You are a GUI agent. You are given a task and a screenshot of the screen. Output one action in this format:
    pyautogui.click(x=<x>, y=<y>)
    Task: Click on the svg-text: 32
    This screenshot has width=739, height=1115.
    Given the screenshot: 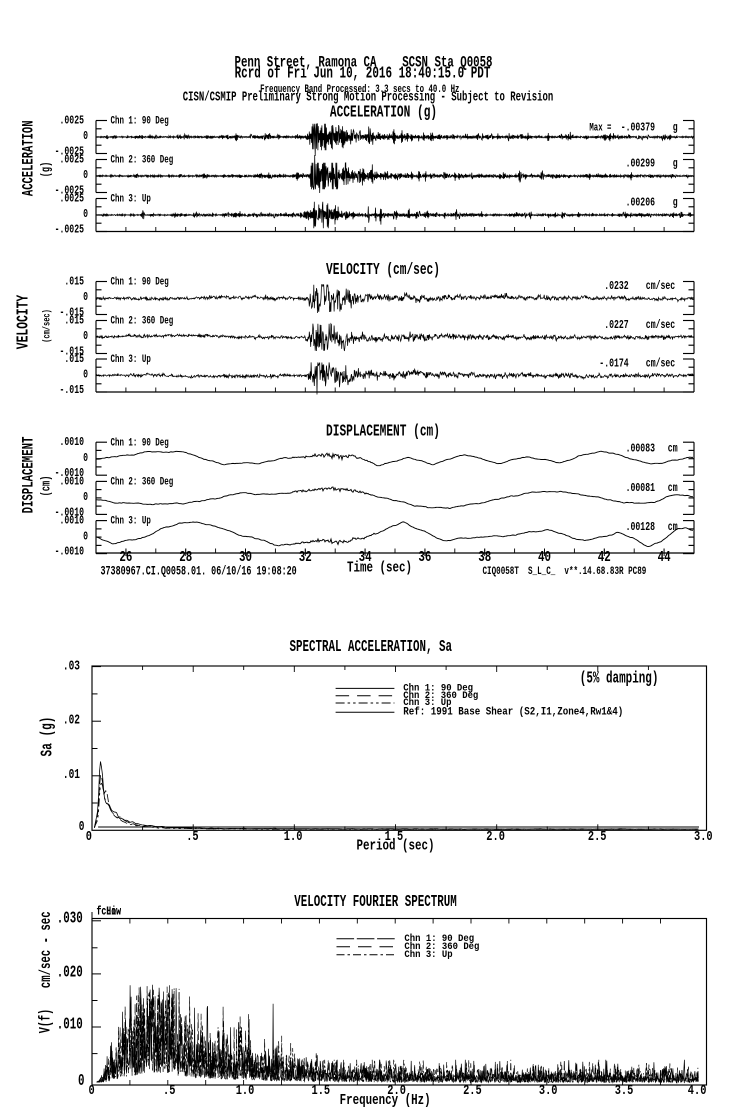 What is the action you would take?
    pyautogui.click(x=305, y=556)
    